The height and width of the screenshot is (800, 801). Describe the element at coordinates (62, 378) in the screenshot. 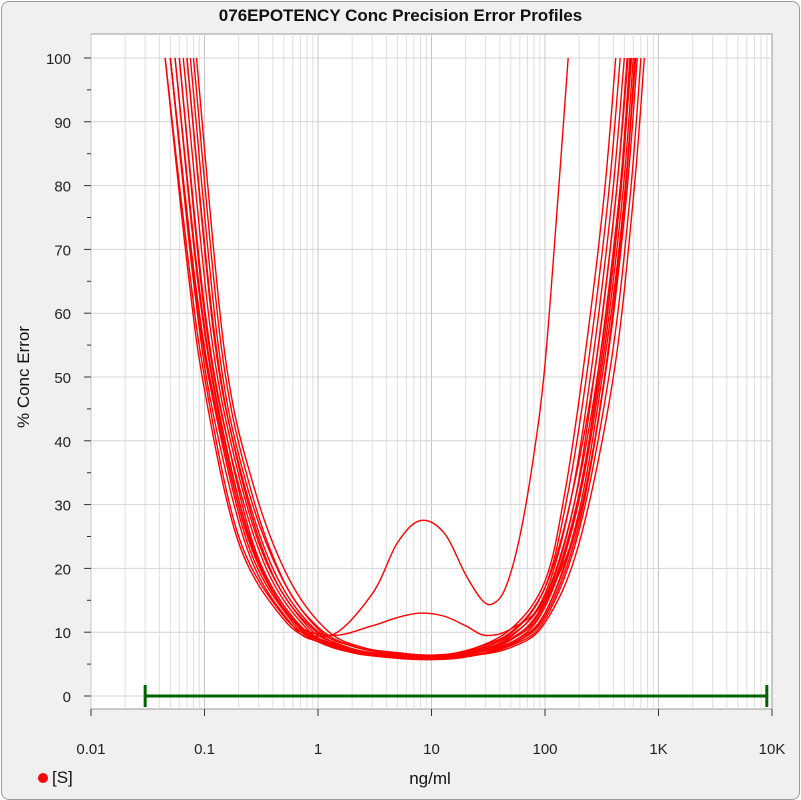

I see `y-tick-label: 50` at that location.